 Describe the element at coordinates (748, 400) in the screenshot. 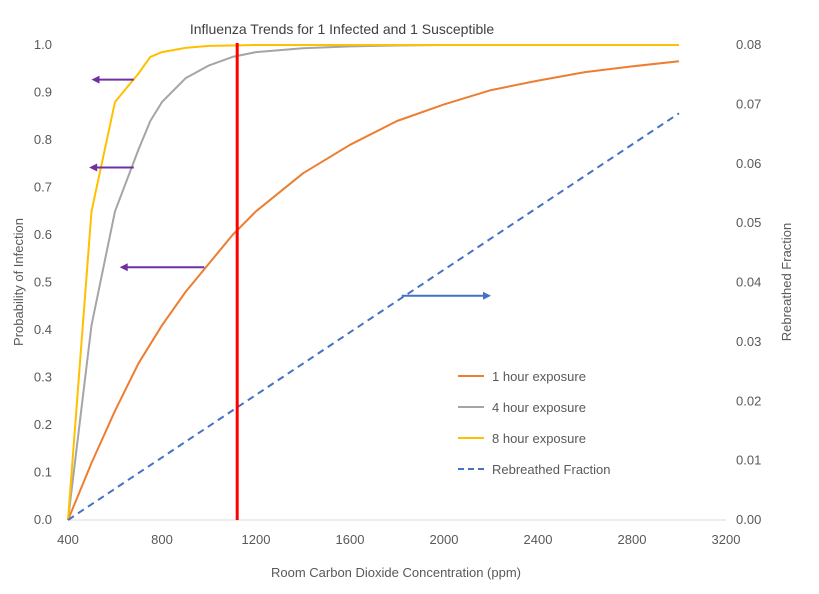

I see `y2-tick-label: 0.02` at that location.